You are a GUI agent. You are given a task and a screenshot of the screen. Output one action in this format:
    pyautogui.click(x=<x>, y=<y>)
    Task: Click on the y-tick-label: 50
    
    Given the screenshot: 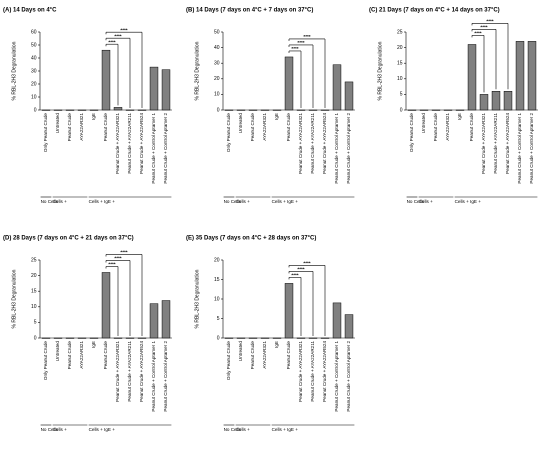 What is the action you would take?
    pyautogui.click(x=217, y=32)
    